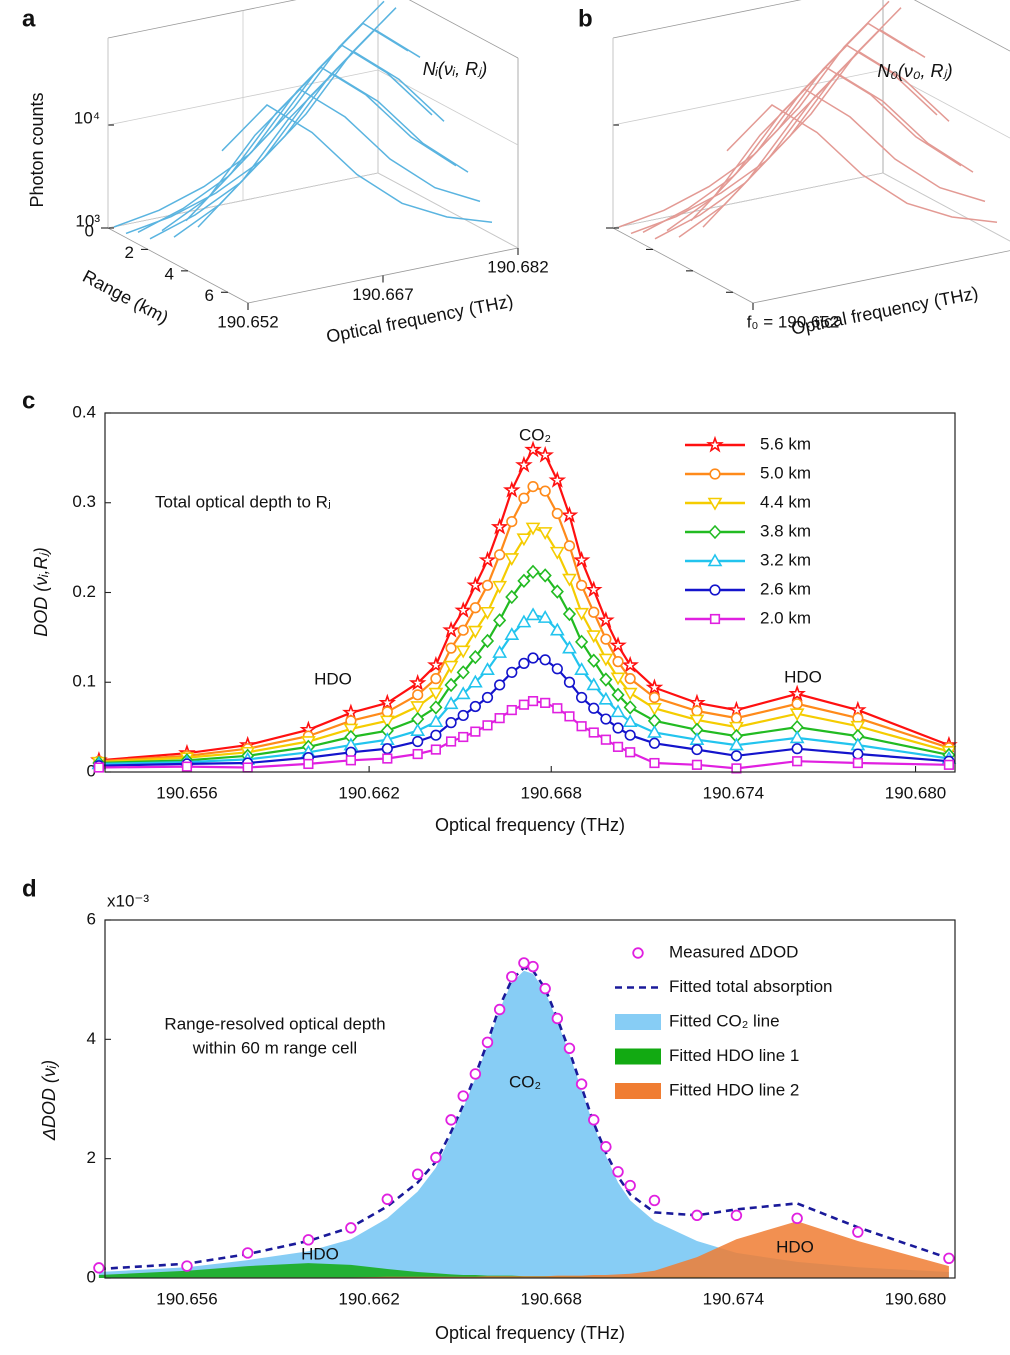  Describe the element at coordinates (84, 411) in the screenshot. I see `y-tick-label: 0.4` at that location.